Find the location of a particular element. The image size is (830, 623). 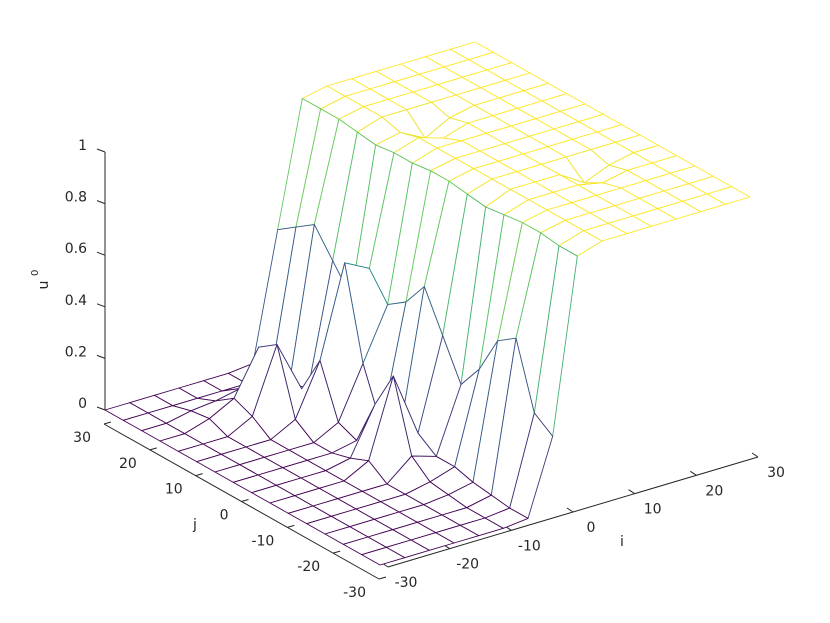

z-axis-label: u 0 is located at coordinates (41, 280).